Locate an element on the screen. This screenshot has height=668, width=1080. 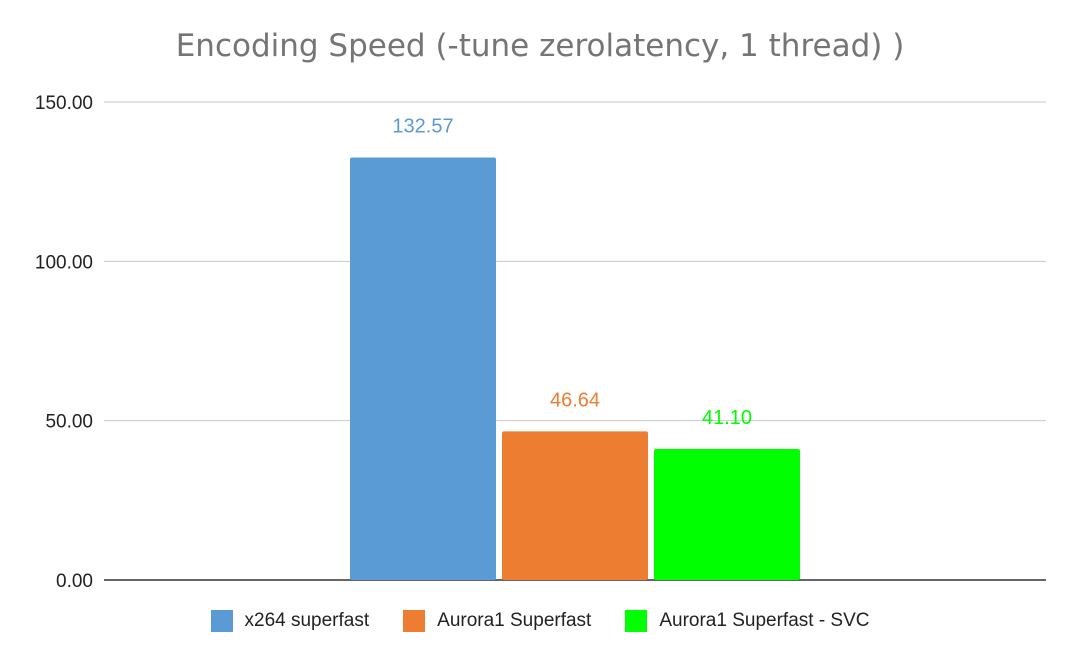
data-label: 41.10 is located at coordinates (727, 418).